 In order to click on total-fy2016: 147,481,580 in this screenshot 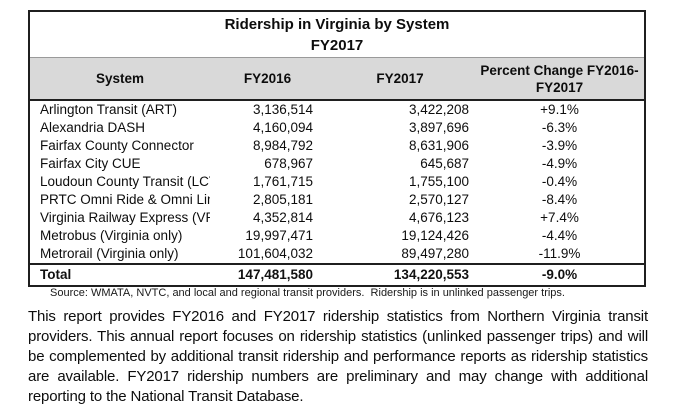, I will do `click(267, 274)`.